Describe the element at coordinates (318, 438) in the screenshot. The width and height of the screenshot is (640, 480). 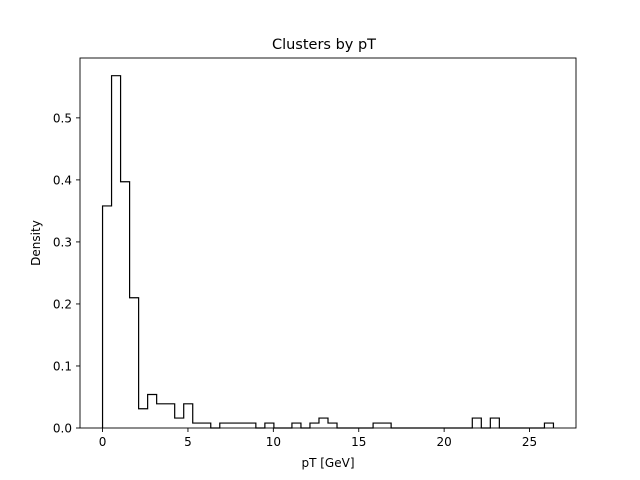
I see `x-axis-ticks: 0 5 10 15 20 25` at that location.